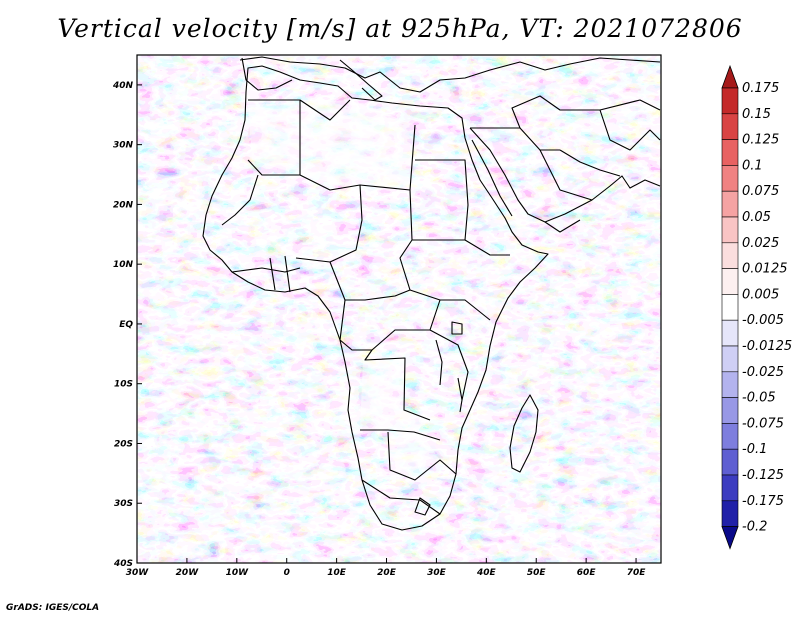 Image resolution: width=800 pixels, height=618 pixels. Describe the element at coordinates (752, 165) in the screenshot. I see `colorbar-level-label: 0.1` at that location.